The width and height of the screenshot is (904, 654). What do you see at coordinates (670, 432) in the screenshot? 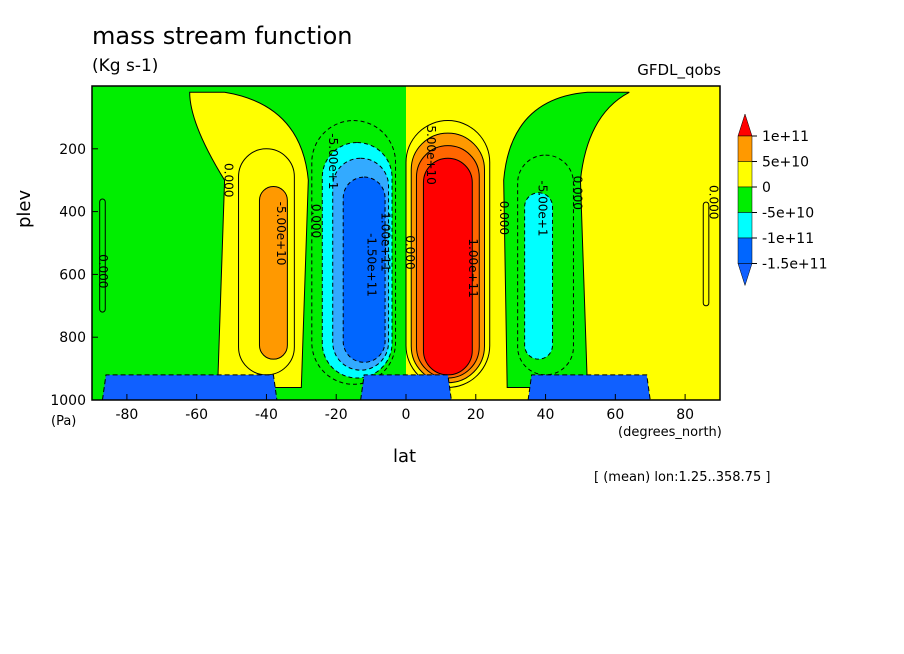
I see `x-axis-unit: (degrees_north)` at bounding box center [670, 432].